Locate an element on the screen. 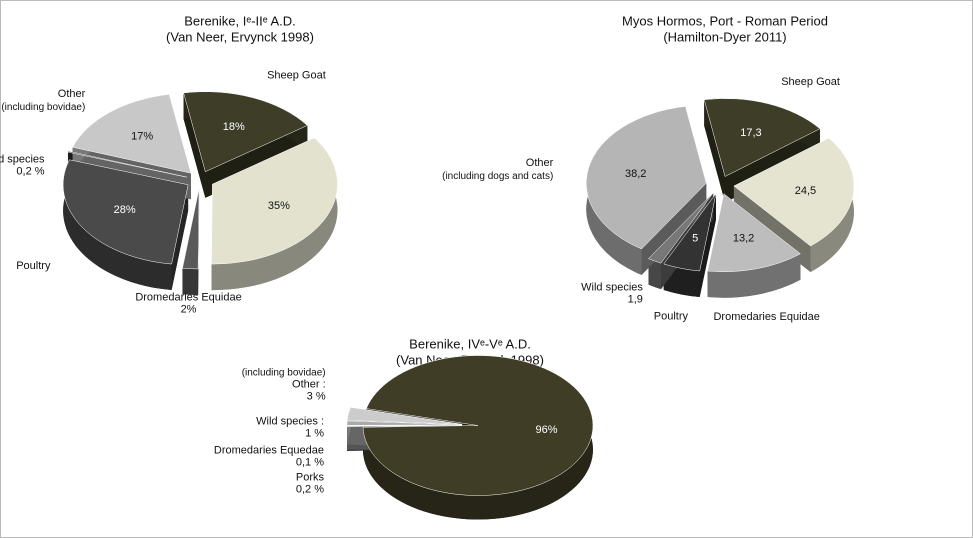 This screenshot has height=538, width=973. value-label: 13,2 is located at coordinates (743, 239).